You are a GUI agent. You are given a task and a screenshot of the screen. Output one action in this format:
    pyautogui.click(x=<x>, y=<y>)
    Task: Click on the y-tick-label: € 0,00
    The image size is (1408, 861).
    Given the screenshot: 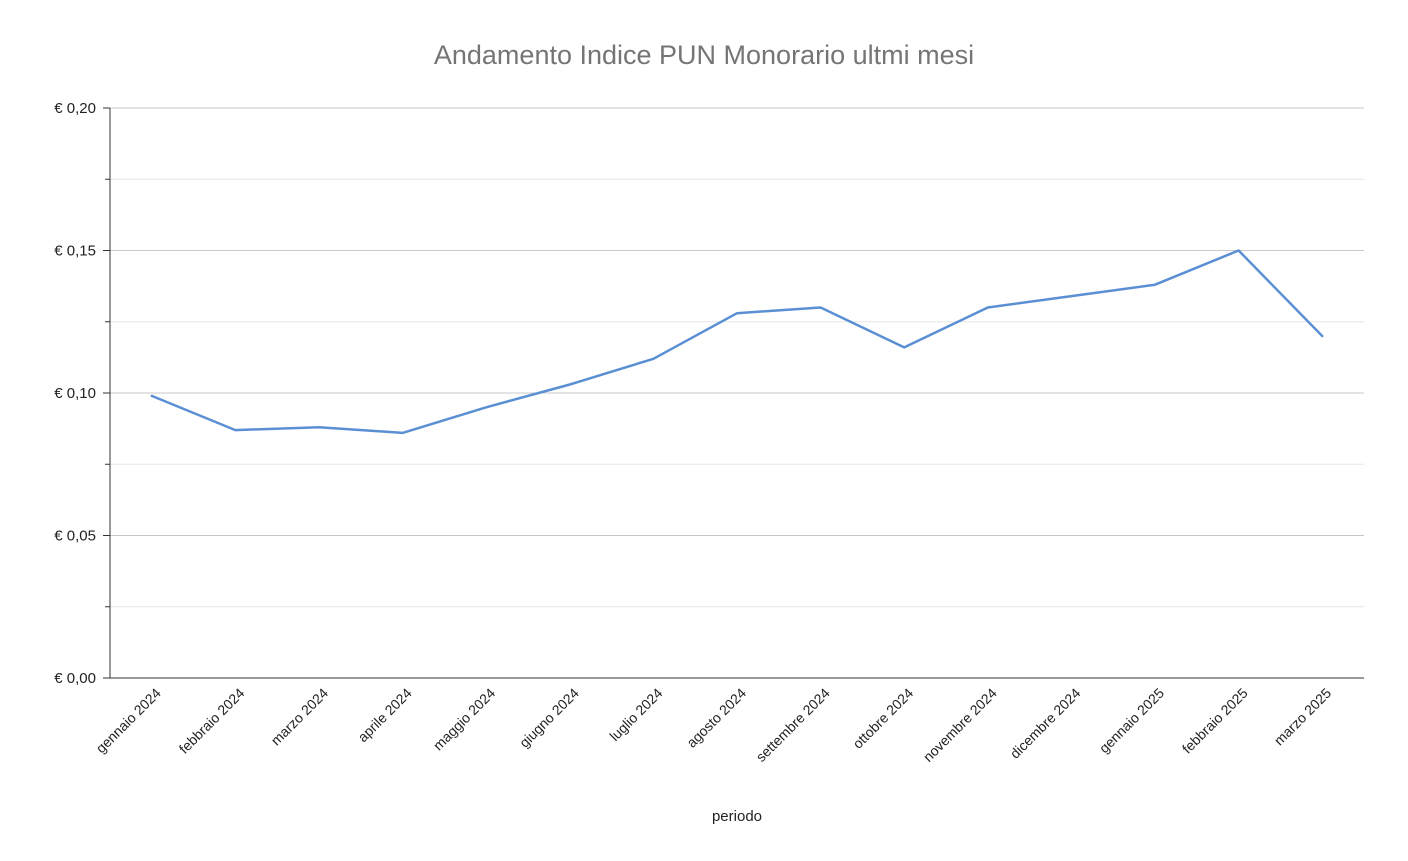 What is the action you would take?
    pyautogui.click(x=75, y=678)
    